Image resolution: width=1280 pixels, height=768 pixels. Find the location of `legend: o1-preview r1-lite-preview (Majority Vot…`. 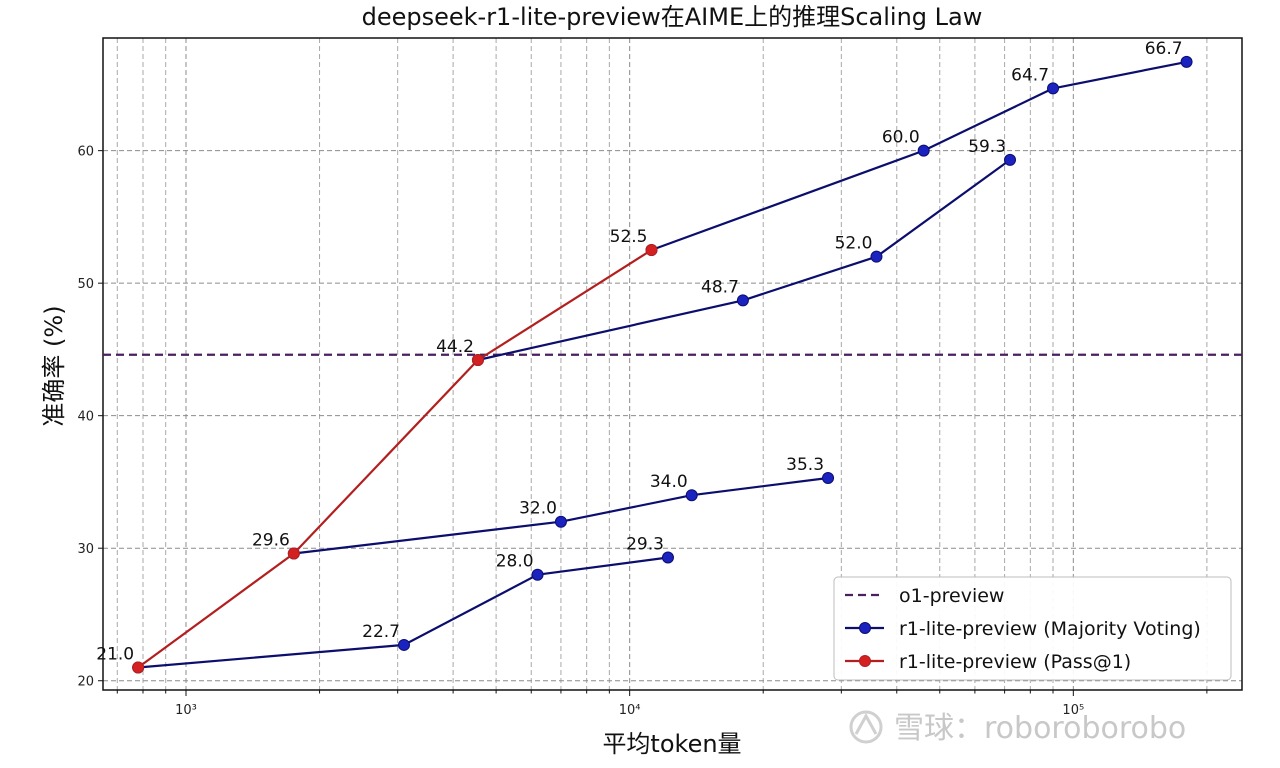

legend: o1-preview r1-lite-preview (Majority Vot… is located at coordinates (1032, 628).